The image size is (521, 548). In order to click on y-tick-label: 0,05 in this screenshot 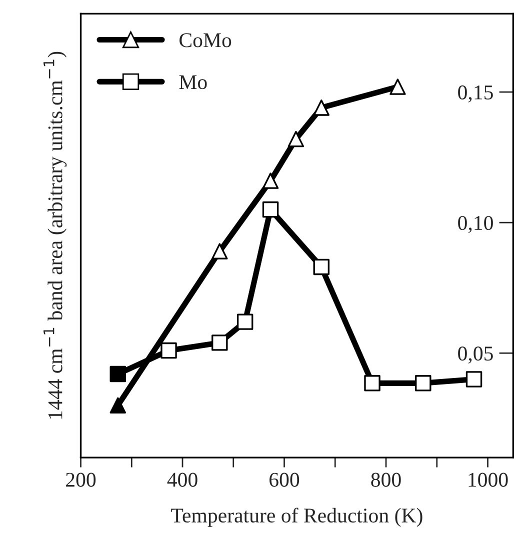, I will do `click(475, 355)`.